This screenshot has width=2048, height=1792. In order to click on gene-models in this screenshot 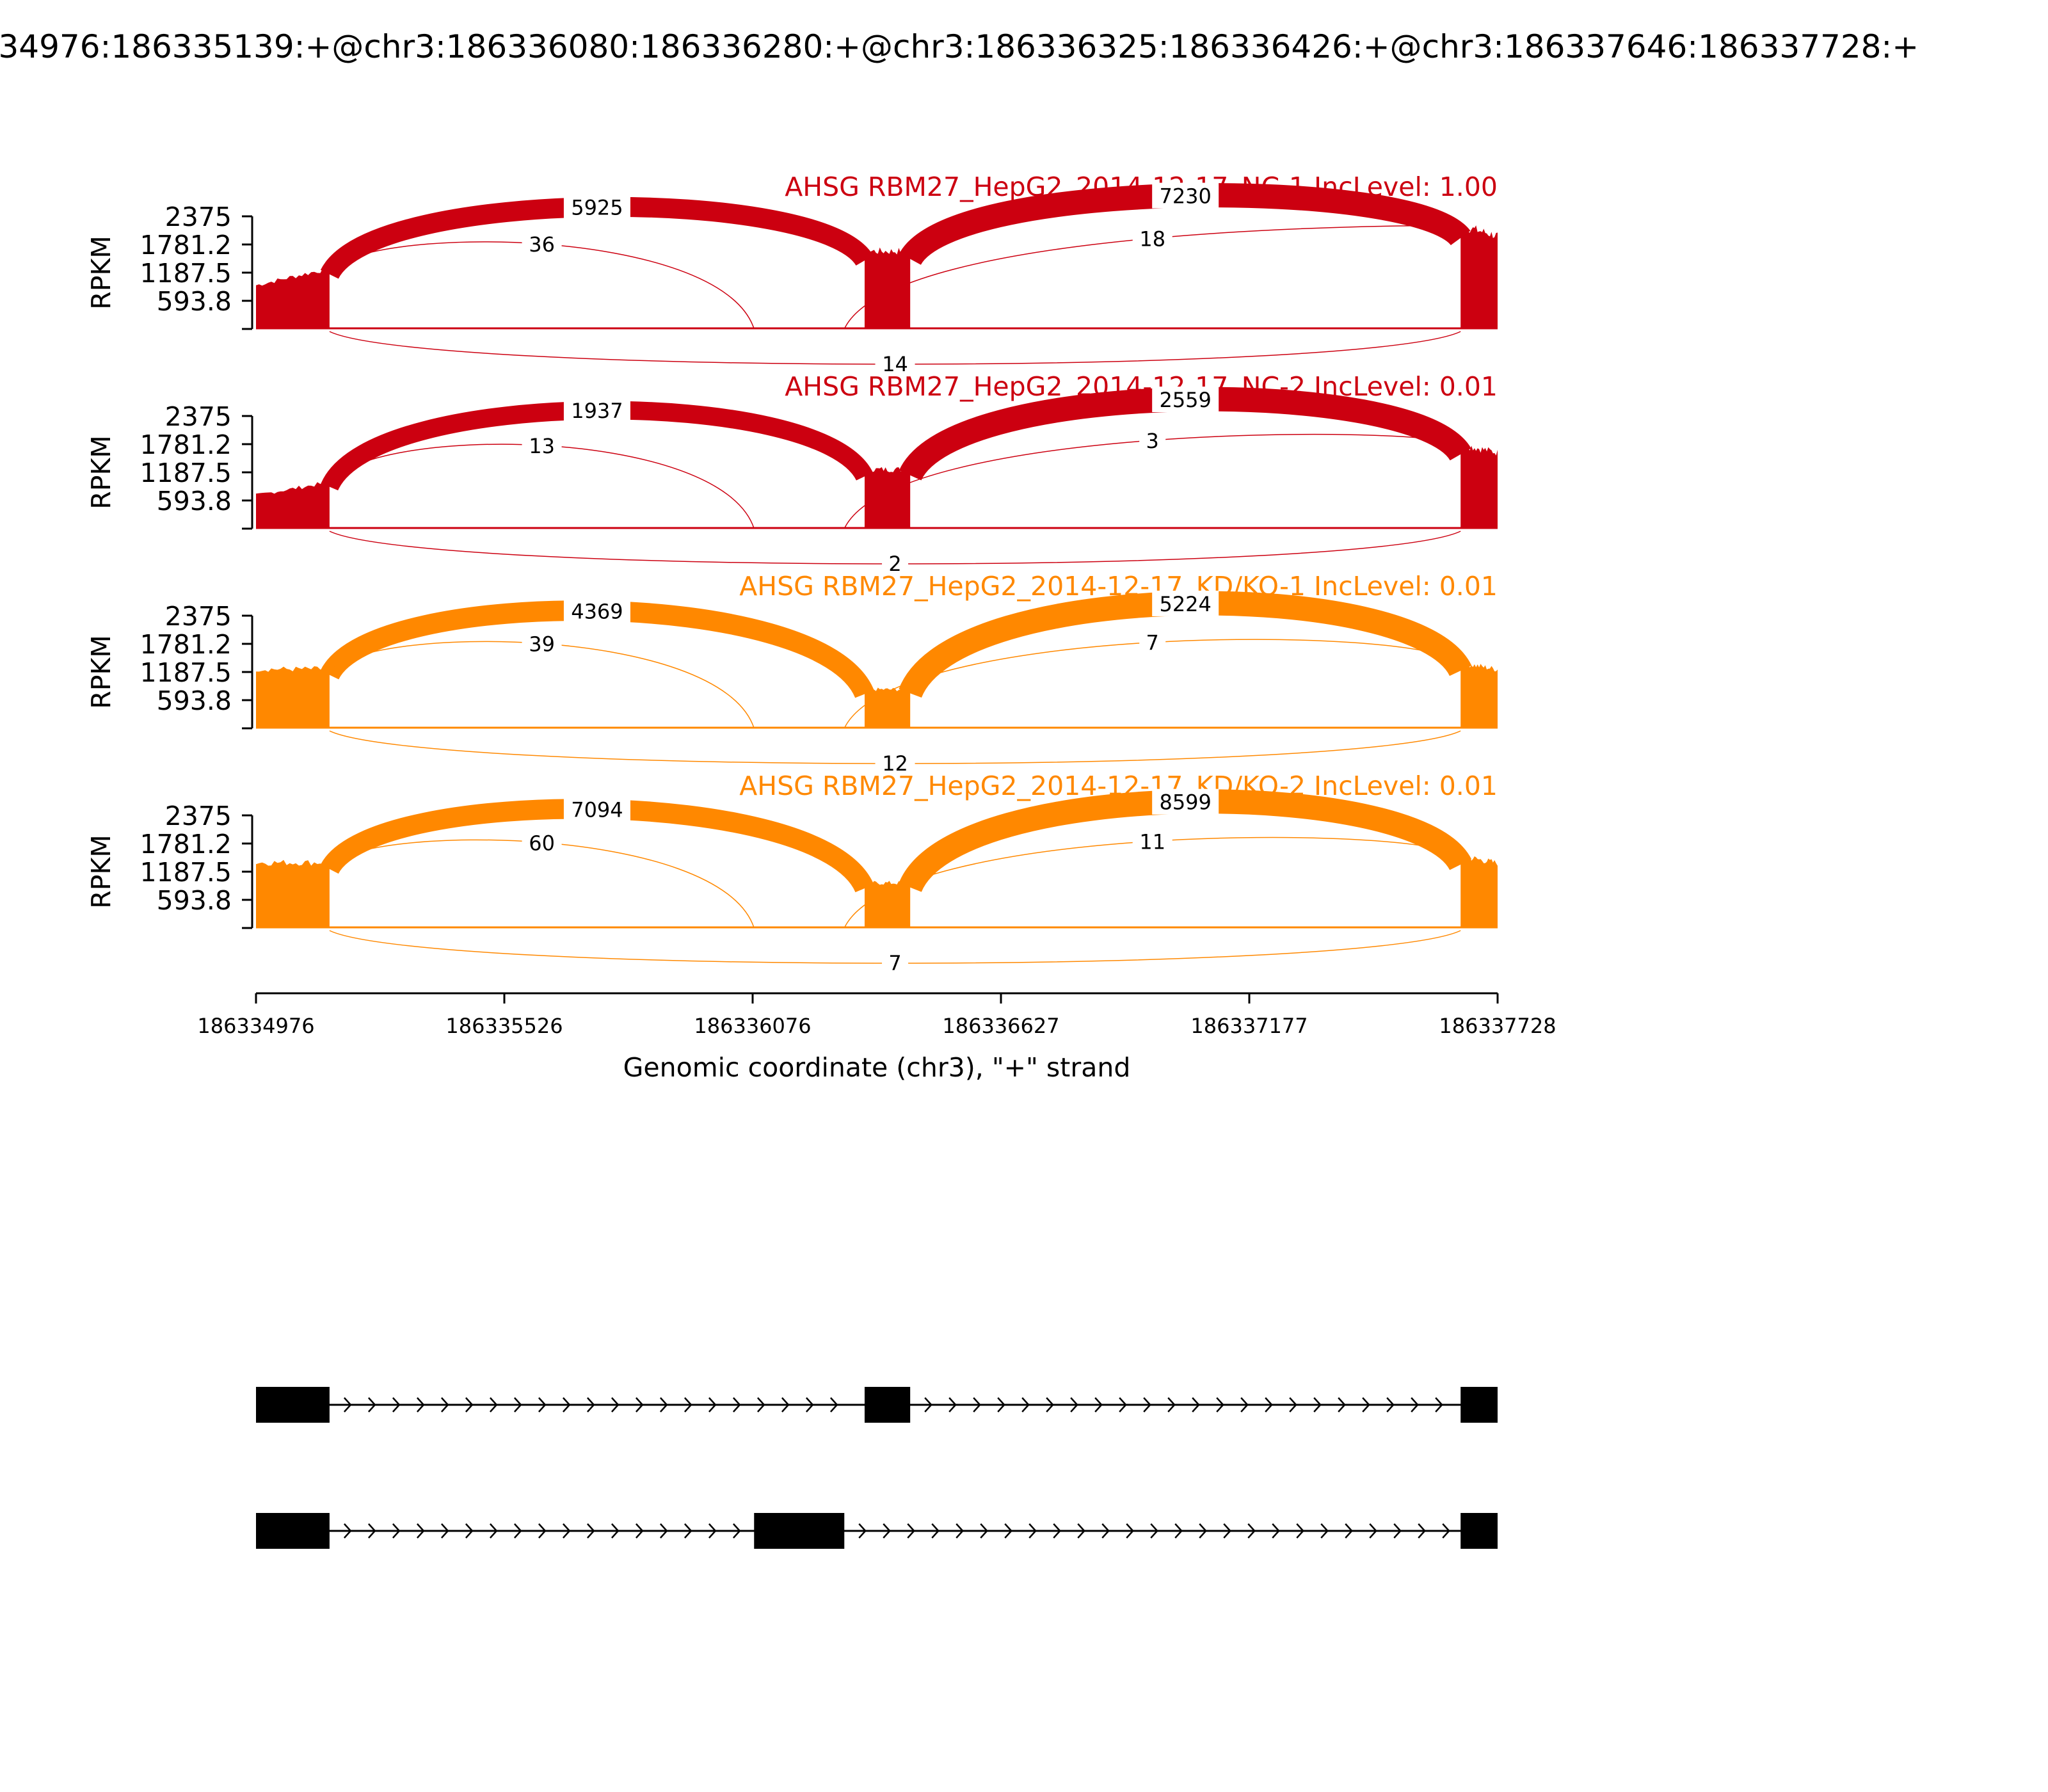, I will do `click(877, 1468)`.